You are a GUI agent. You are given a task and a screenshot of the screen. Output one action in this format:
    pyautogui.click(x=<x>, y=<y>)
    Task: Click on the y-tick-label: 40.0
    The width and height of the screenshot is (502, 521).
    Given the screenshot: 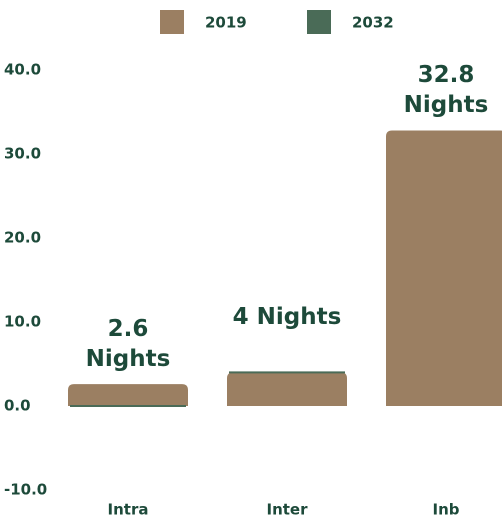 What is the action you would take?
    pyautogui.click(x=22, y=70)
    